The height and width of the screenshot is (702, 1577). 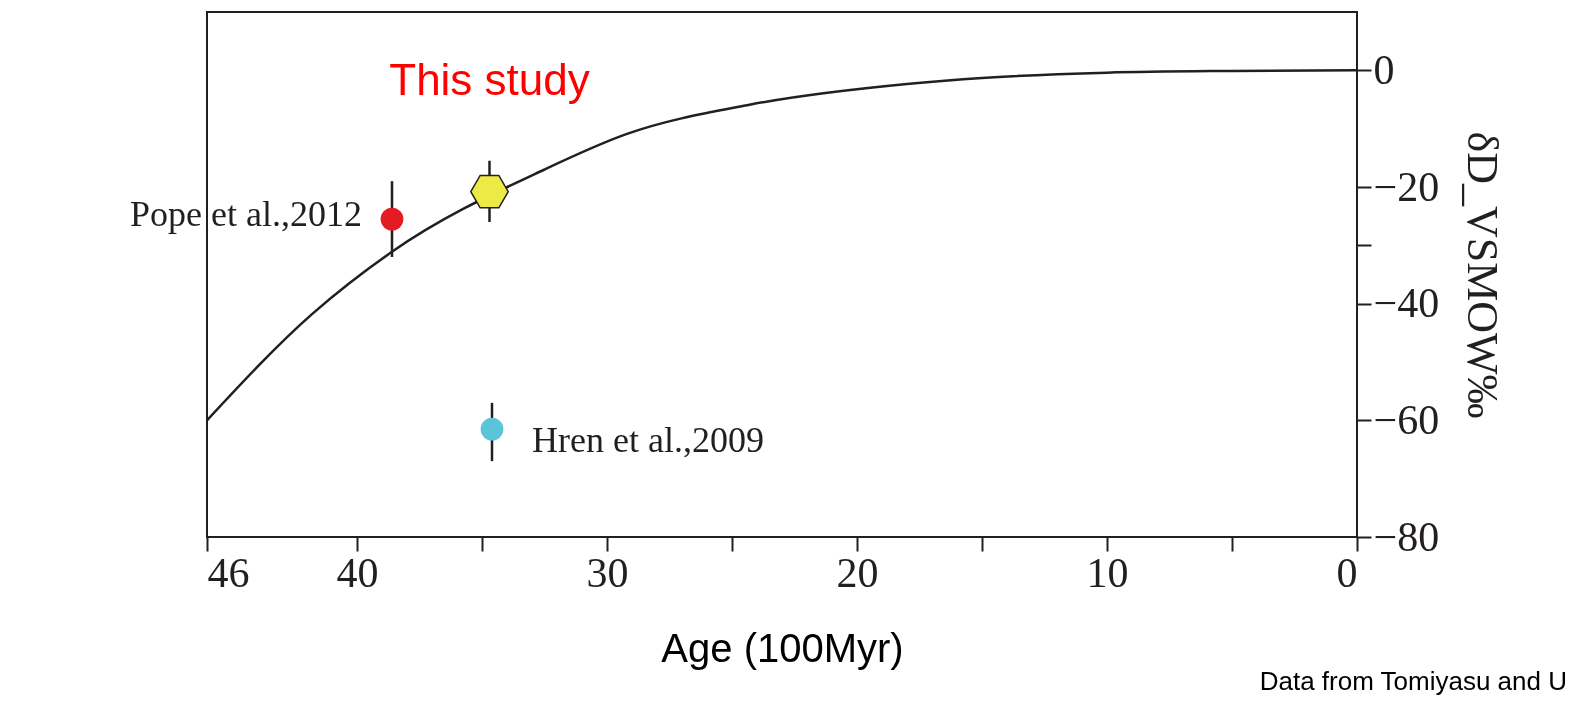 What do you see at coordinates (1483, 275) in the screenshot?
I see `y-axis-title: δD_VSMOW‰` at bounding box center [1483, 275].